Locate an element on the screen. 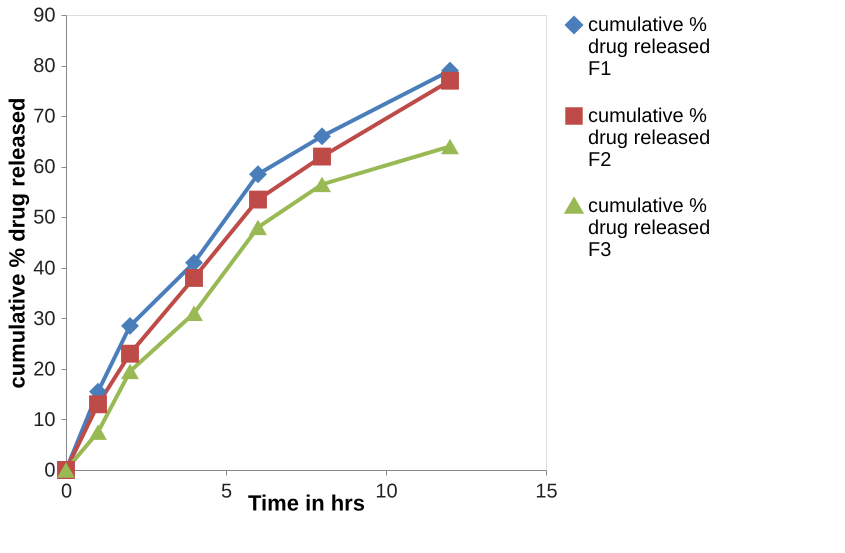 Image resolution: width=845 pixels, height=553 pixels. x-tick-label: 15 is located at coordinates (546, 491).